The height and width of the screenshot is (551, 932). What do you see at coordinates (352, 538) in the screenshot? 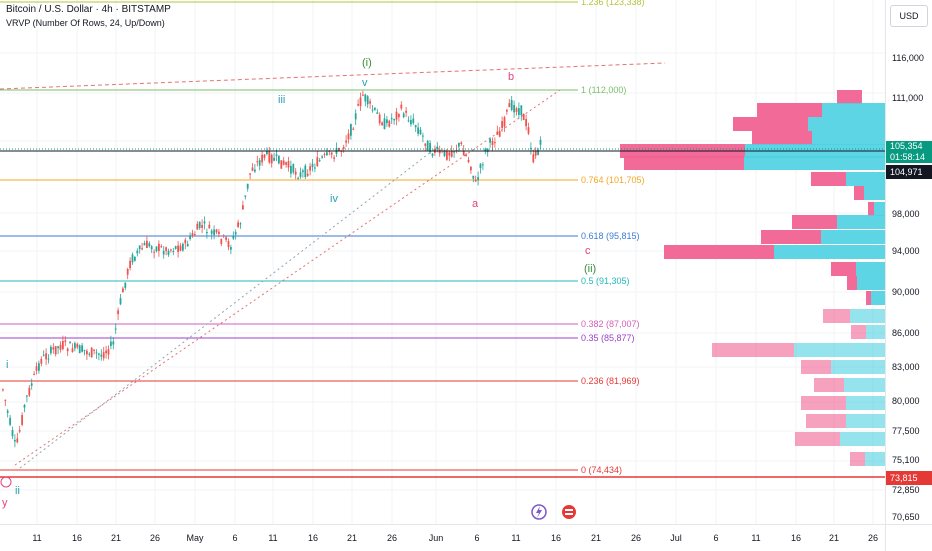
I see `time-label: 21` at bounding box center [352, 538].